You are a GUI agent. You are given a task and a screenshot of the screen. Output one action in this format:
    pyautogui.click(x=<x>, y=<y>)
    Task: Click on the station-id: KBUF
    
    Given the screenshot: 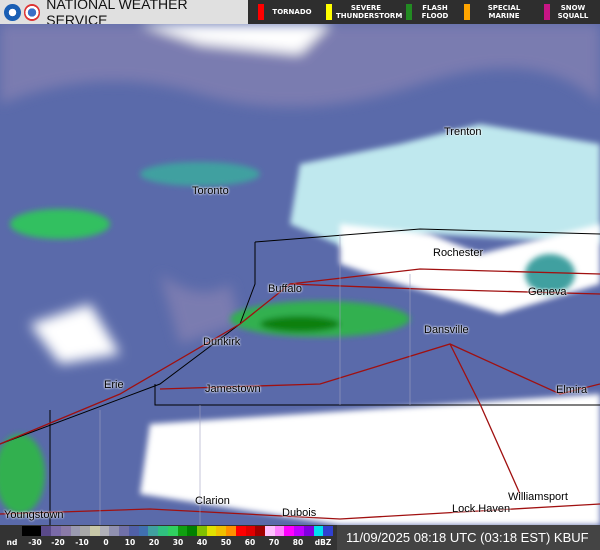 What is the action you would take?
    pyautogui.click(x=571, y=537)
    